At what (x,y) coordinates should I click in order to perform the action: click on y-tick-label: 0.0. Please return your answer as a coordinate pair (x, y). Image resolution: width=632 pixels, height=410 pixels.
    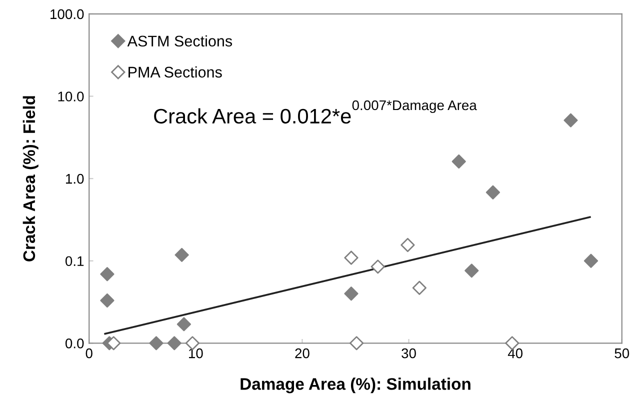
    Looking at the image, I should click on (74, 343).